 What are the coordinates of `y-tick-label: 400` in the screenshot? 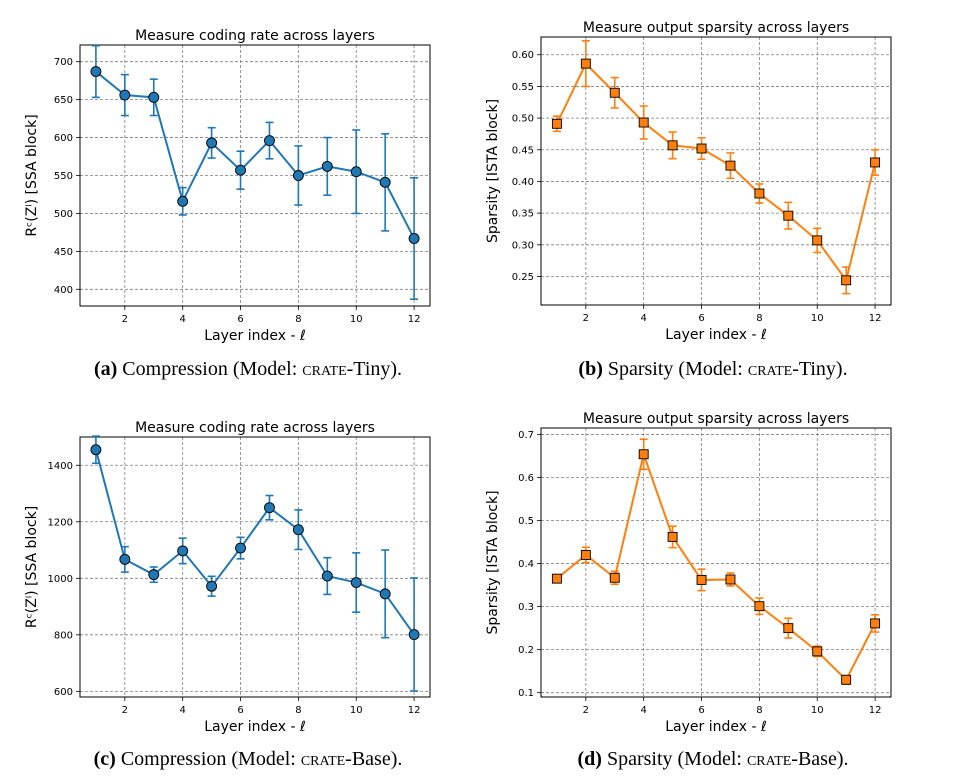 It's located at (63, 290).